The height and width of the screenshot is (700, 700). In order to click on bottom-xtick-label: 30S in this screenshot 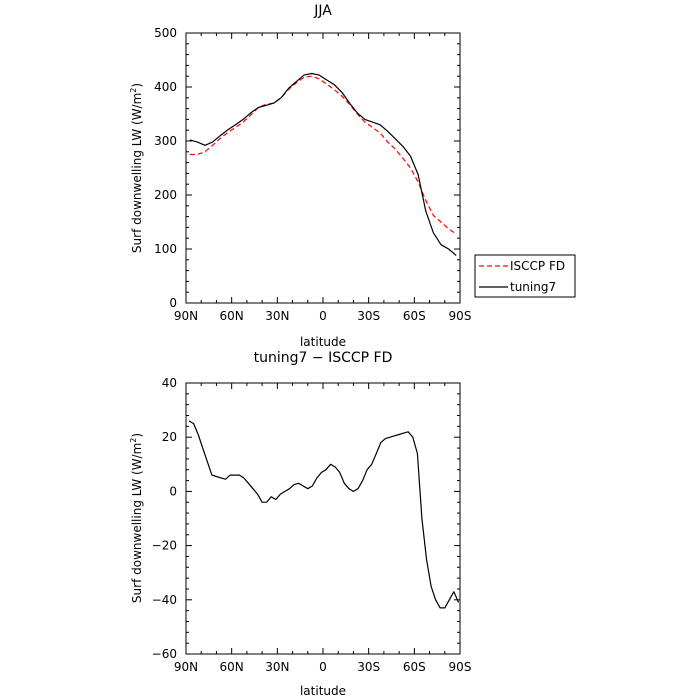, I will do `click(368, 667)`.